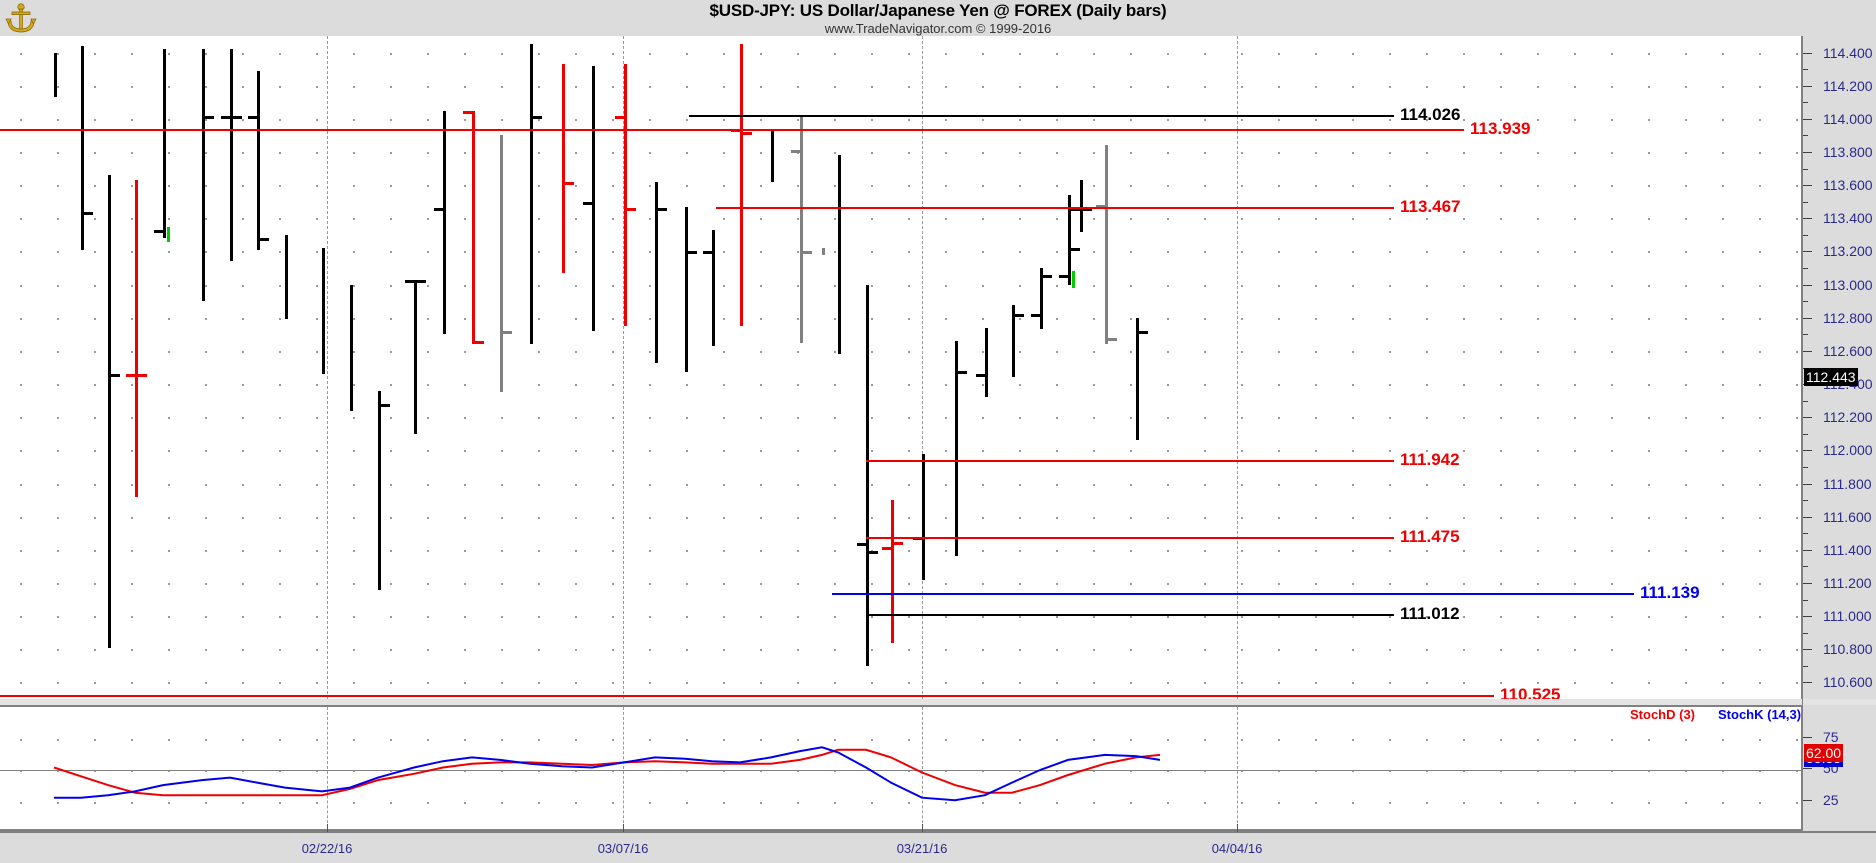  I want to click on stoch-legend-item: StochD (3), so click(1662, 714).